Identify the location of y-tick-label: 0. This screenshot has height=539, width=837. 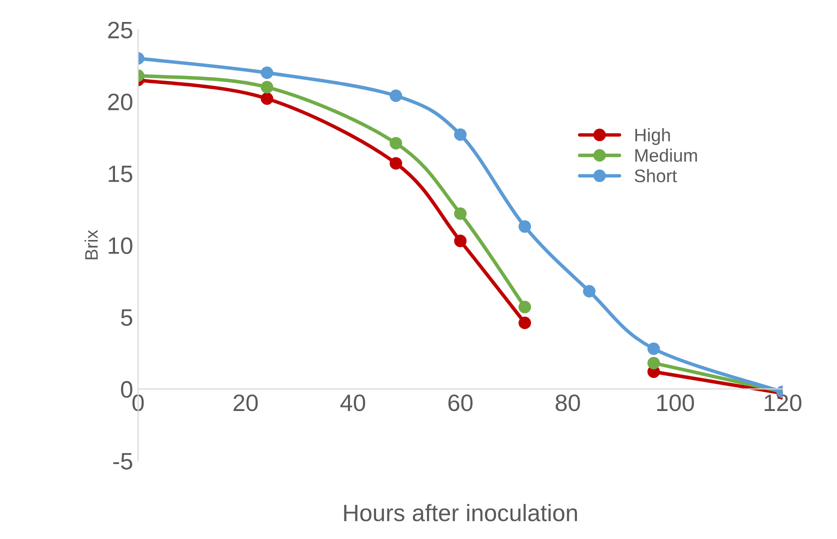
(126, 389).